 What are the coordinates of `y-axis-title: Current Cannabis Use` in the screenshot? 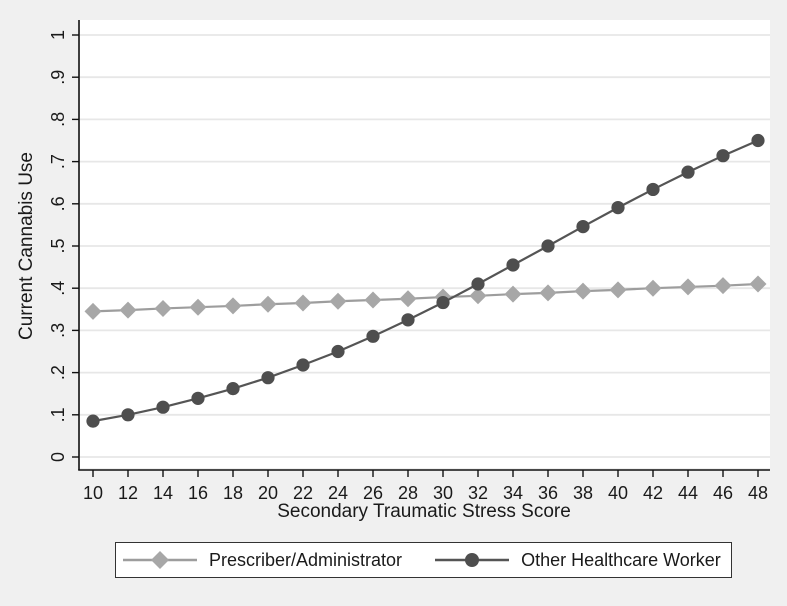 It's located at (26, 246).